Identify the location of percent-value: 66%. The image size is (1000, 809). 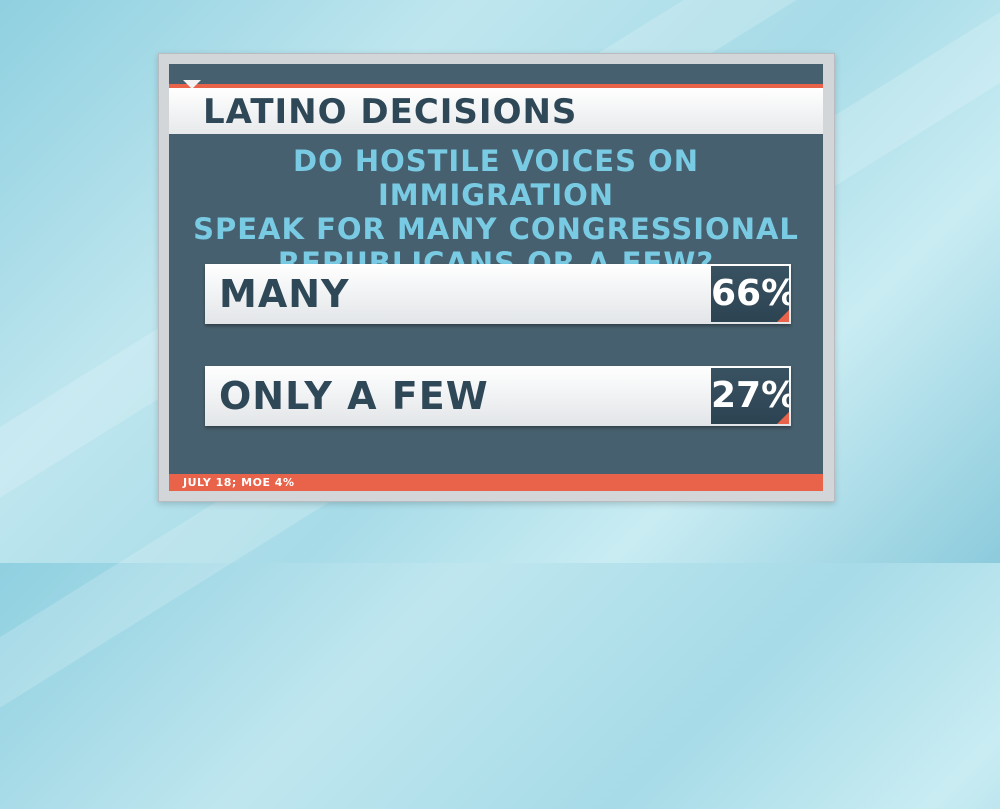
(750, 293).